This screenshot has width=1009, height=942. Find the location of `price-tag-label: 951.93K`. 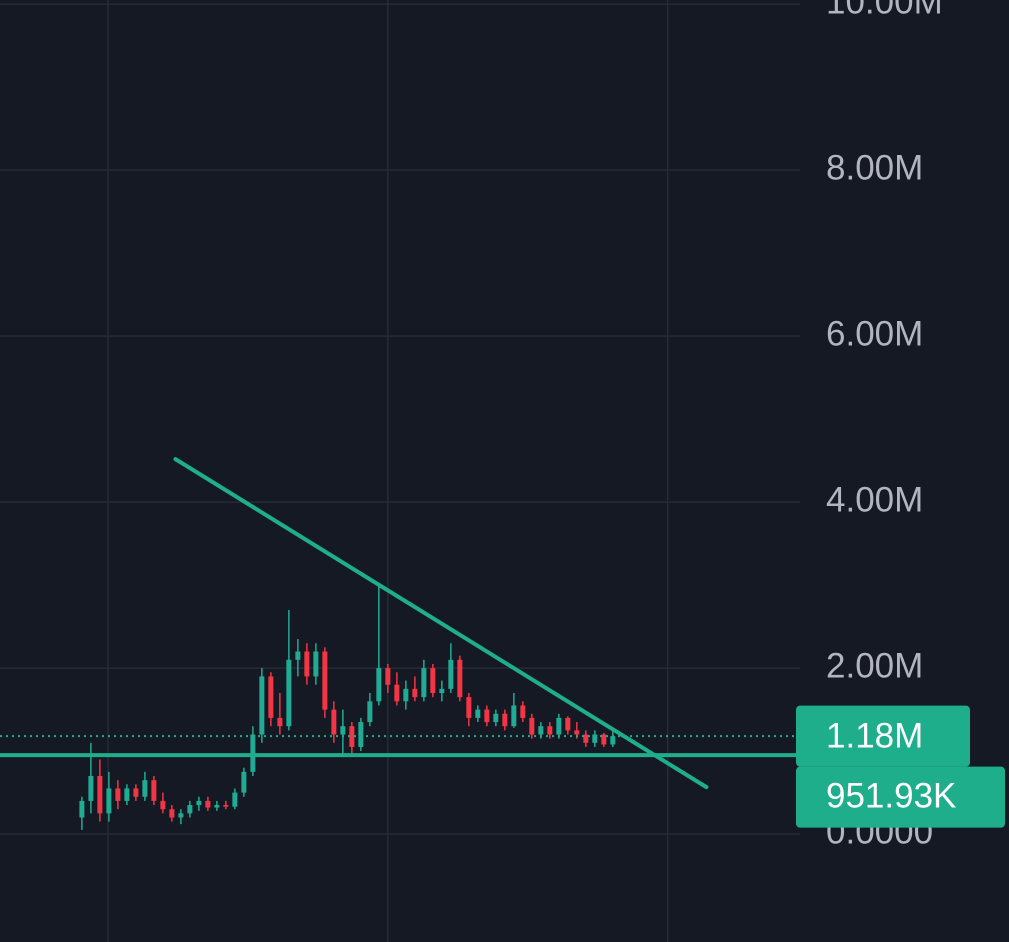

price-tag-label: 951.93K is located at coordinates (891, 795).